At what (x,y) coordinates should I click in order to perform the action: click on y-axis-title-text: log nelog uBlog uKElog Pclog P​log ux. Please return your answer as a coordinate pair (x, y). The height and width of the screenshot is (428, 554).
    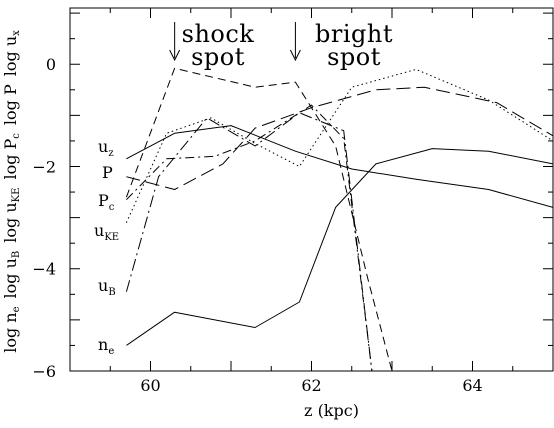
    Looking at the image, I should click on (11, 191).